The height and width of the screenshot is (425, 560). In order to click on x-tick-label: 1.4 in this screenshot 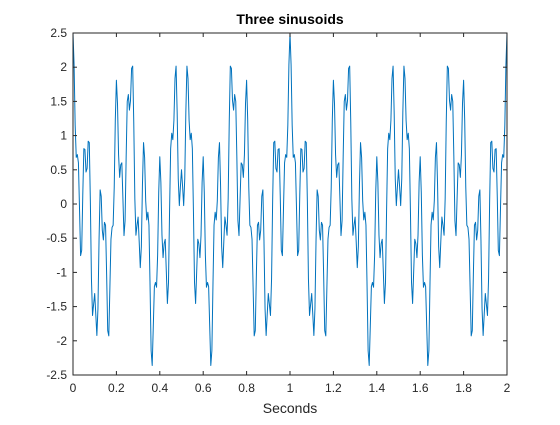, I will do `click(376, 388)`.